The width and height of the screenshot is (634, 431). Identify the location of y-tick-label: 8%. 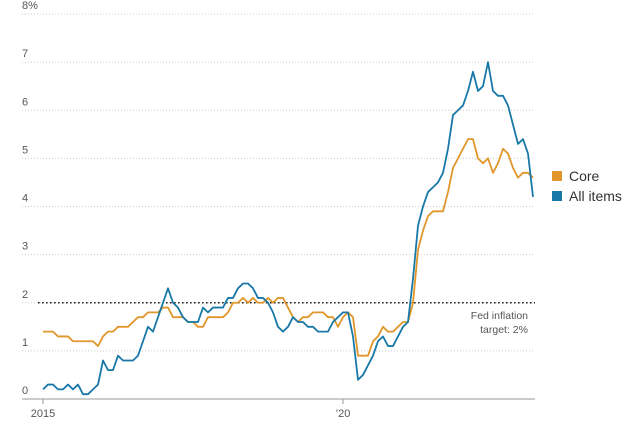
(30, 6).